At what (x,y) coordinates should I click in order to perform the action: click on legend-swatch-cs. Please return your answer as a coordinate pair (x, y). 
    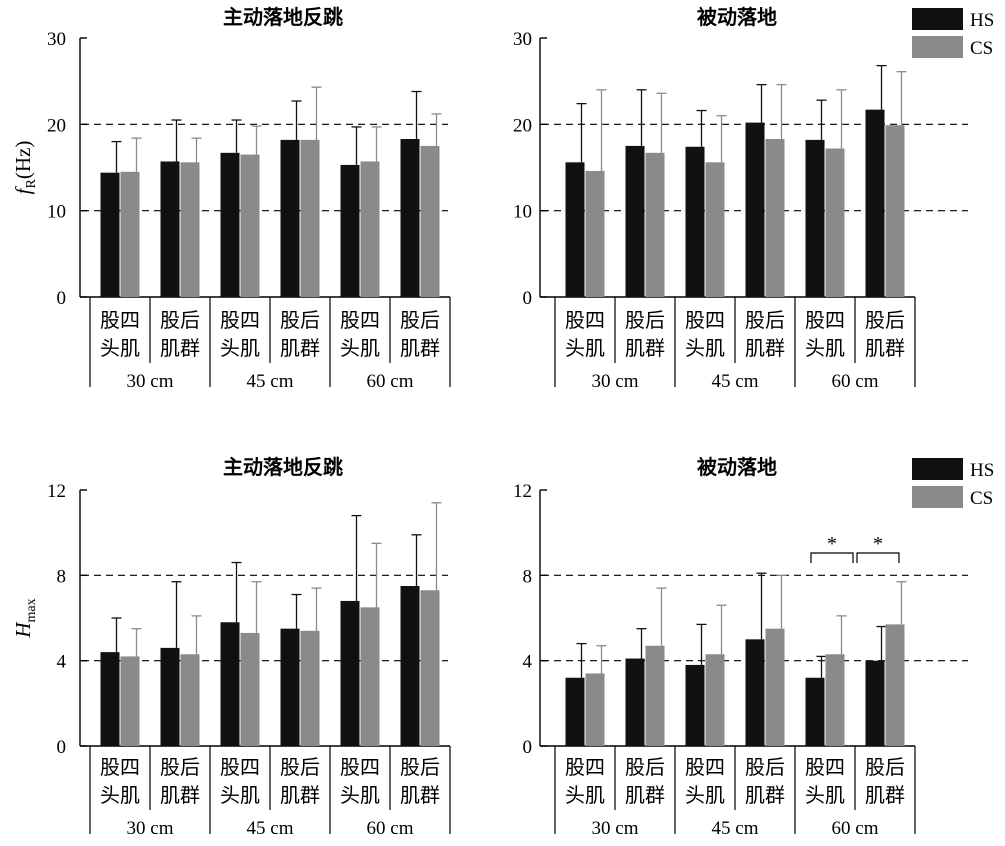
    Looking at the image, I should click on (937, 47).